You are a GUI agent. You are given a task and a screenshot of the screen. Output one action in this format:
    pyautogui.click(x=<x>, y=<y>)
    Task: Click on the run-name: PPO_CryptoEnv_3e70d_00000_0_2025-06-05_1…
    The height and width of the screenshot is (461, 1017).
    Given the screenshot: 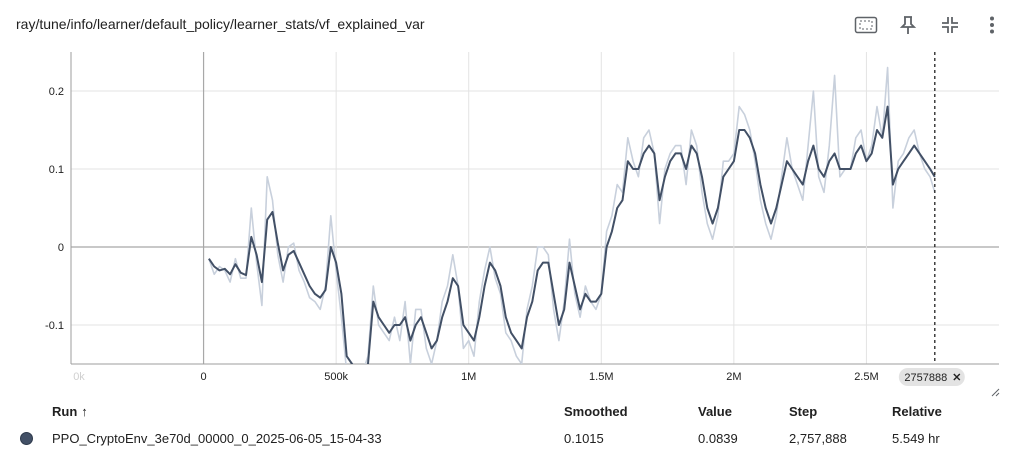 What is the action you would take?
    pyautogui.click(x=217, y=438)
    